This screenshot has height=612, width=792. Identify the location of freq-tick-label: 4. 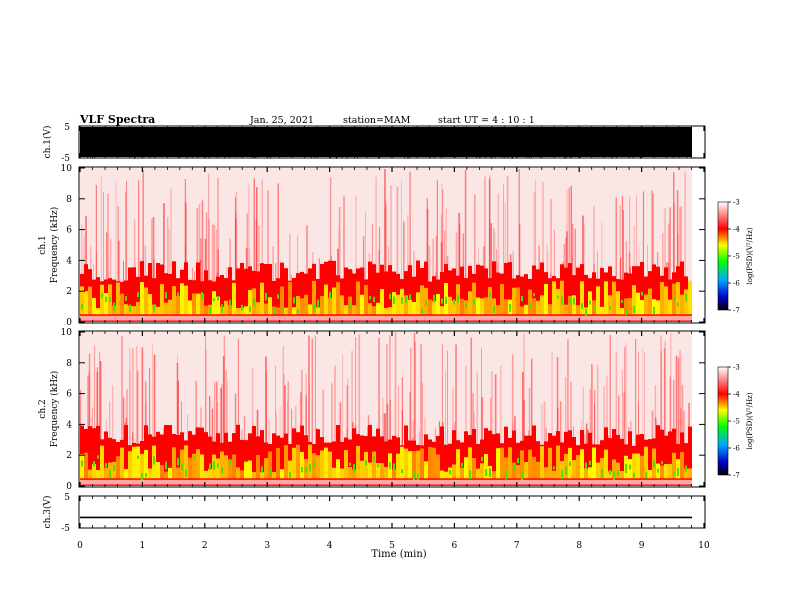
(69, 261).